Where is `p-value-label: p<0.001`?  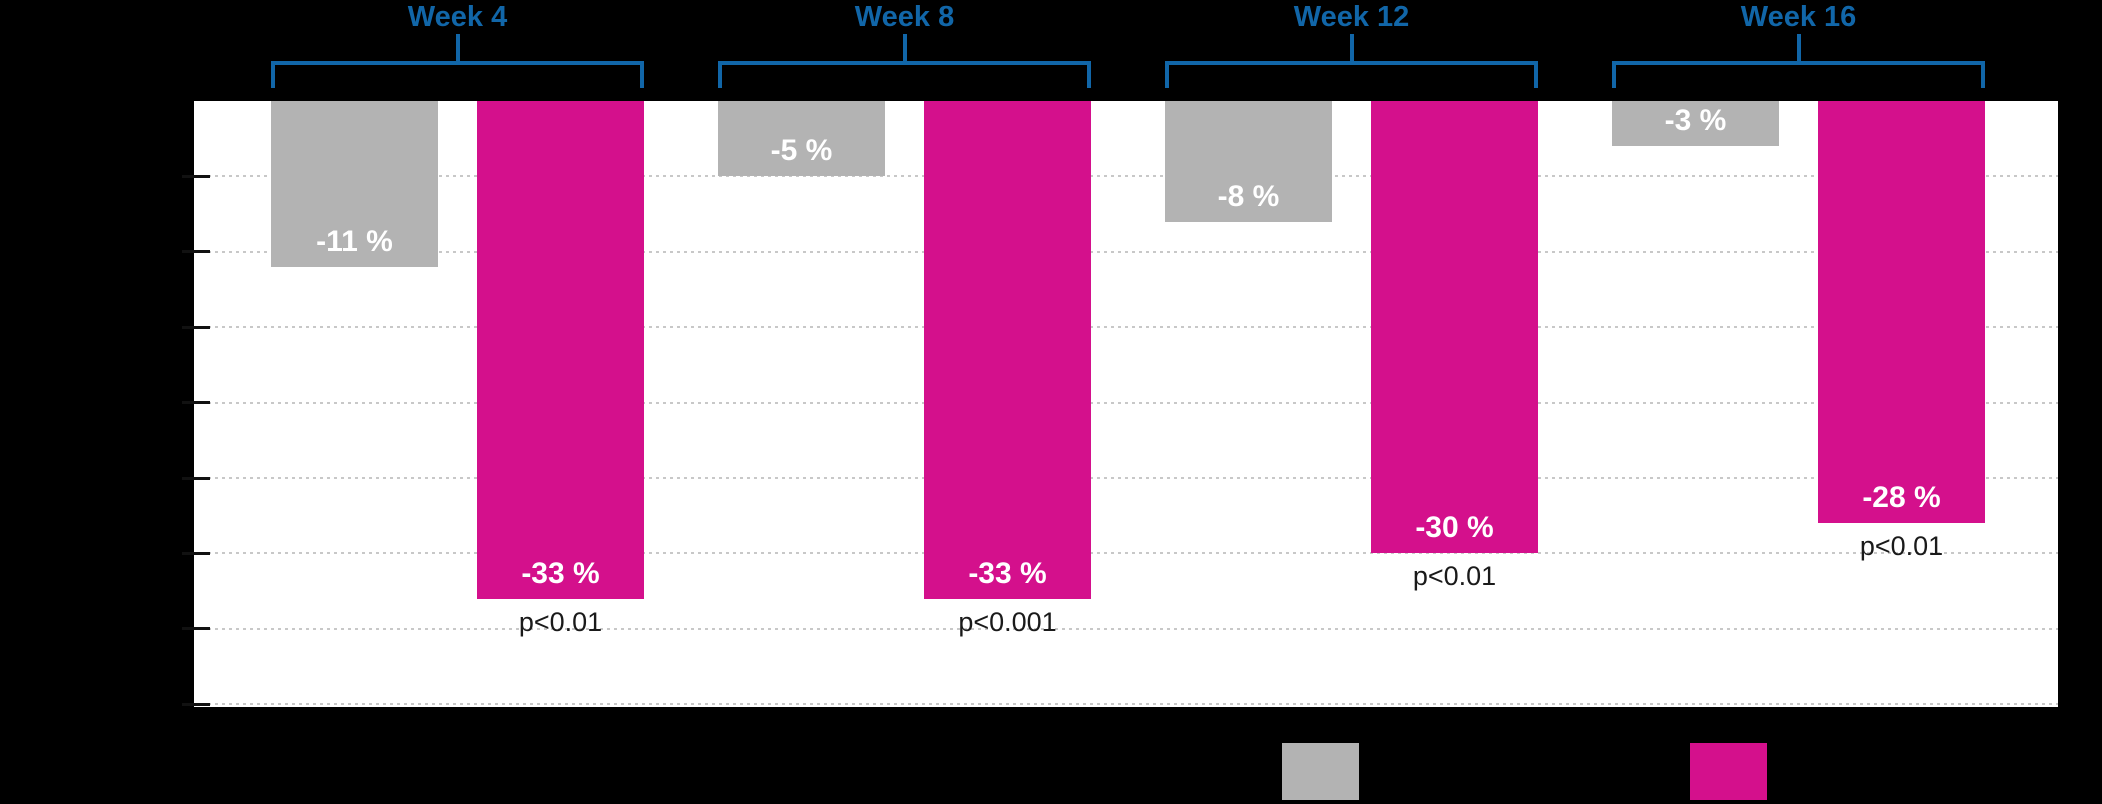
p-value-label: p<0.001 is located at coordinates (1007, 622).